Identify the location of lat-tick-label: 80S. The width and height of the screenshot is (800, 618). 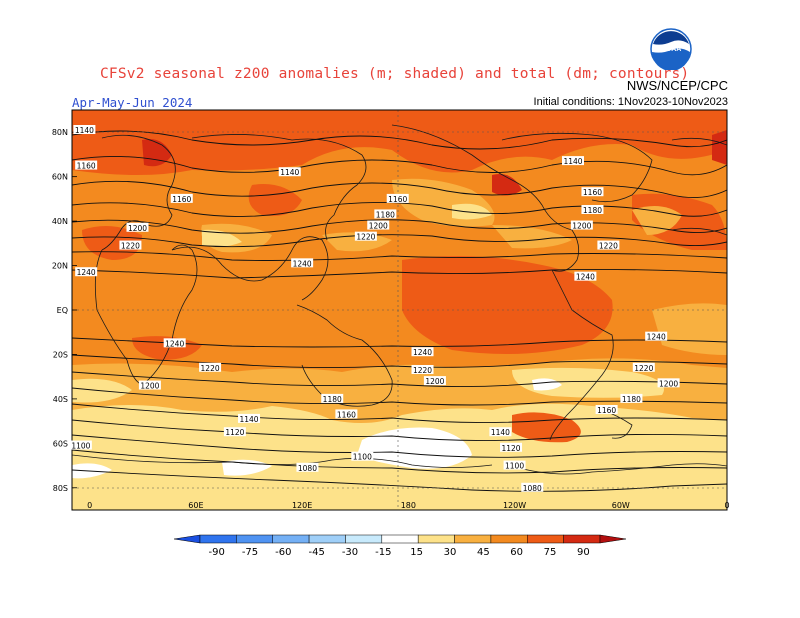
(60, 488).